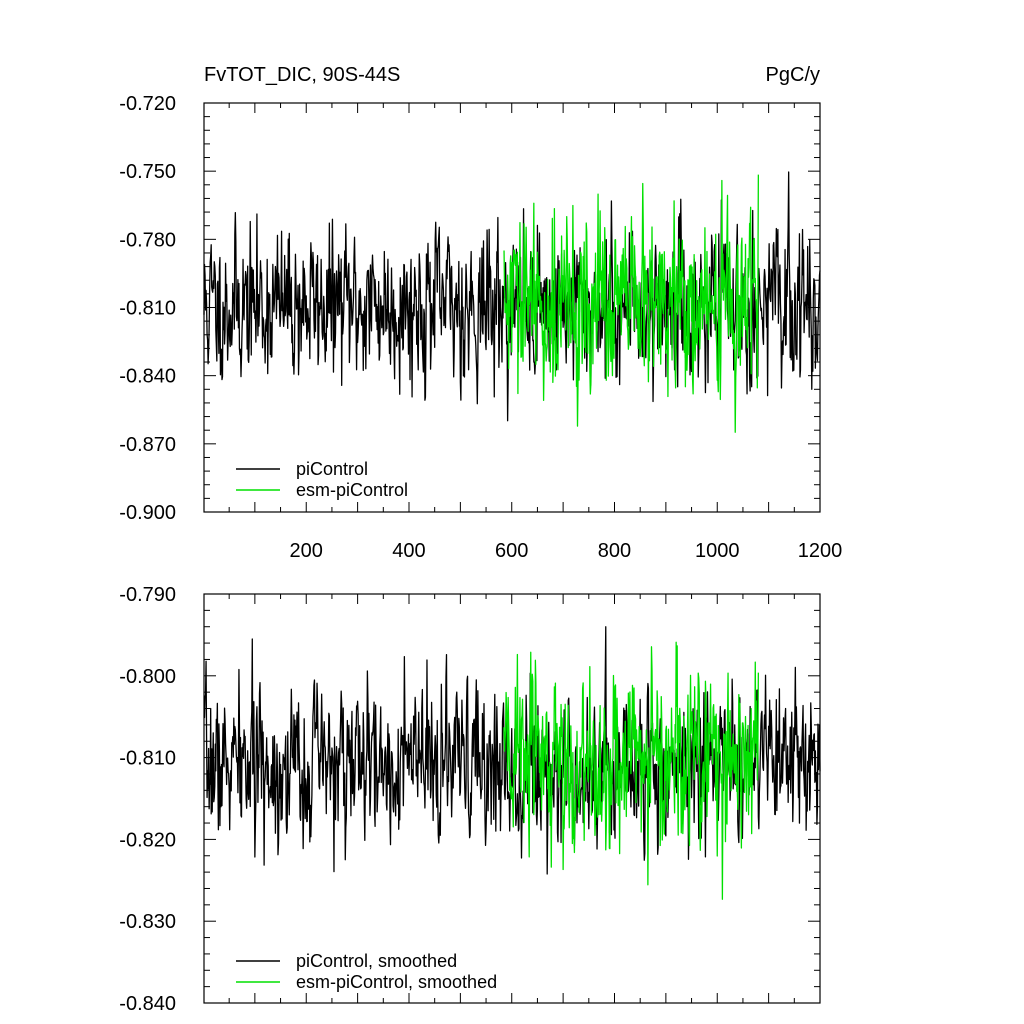 This screenshot has width=1024, height=1024. Describe the element at coordinates (147, 922) in the screenshot. I see `bottom-y-tick-label: -0.830` at that location.